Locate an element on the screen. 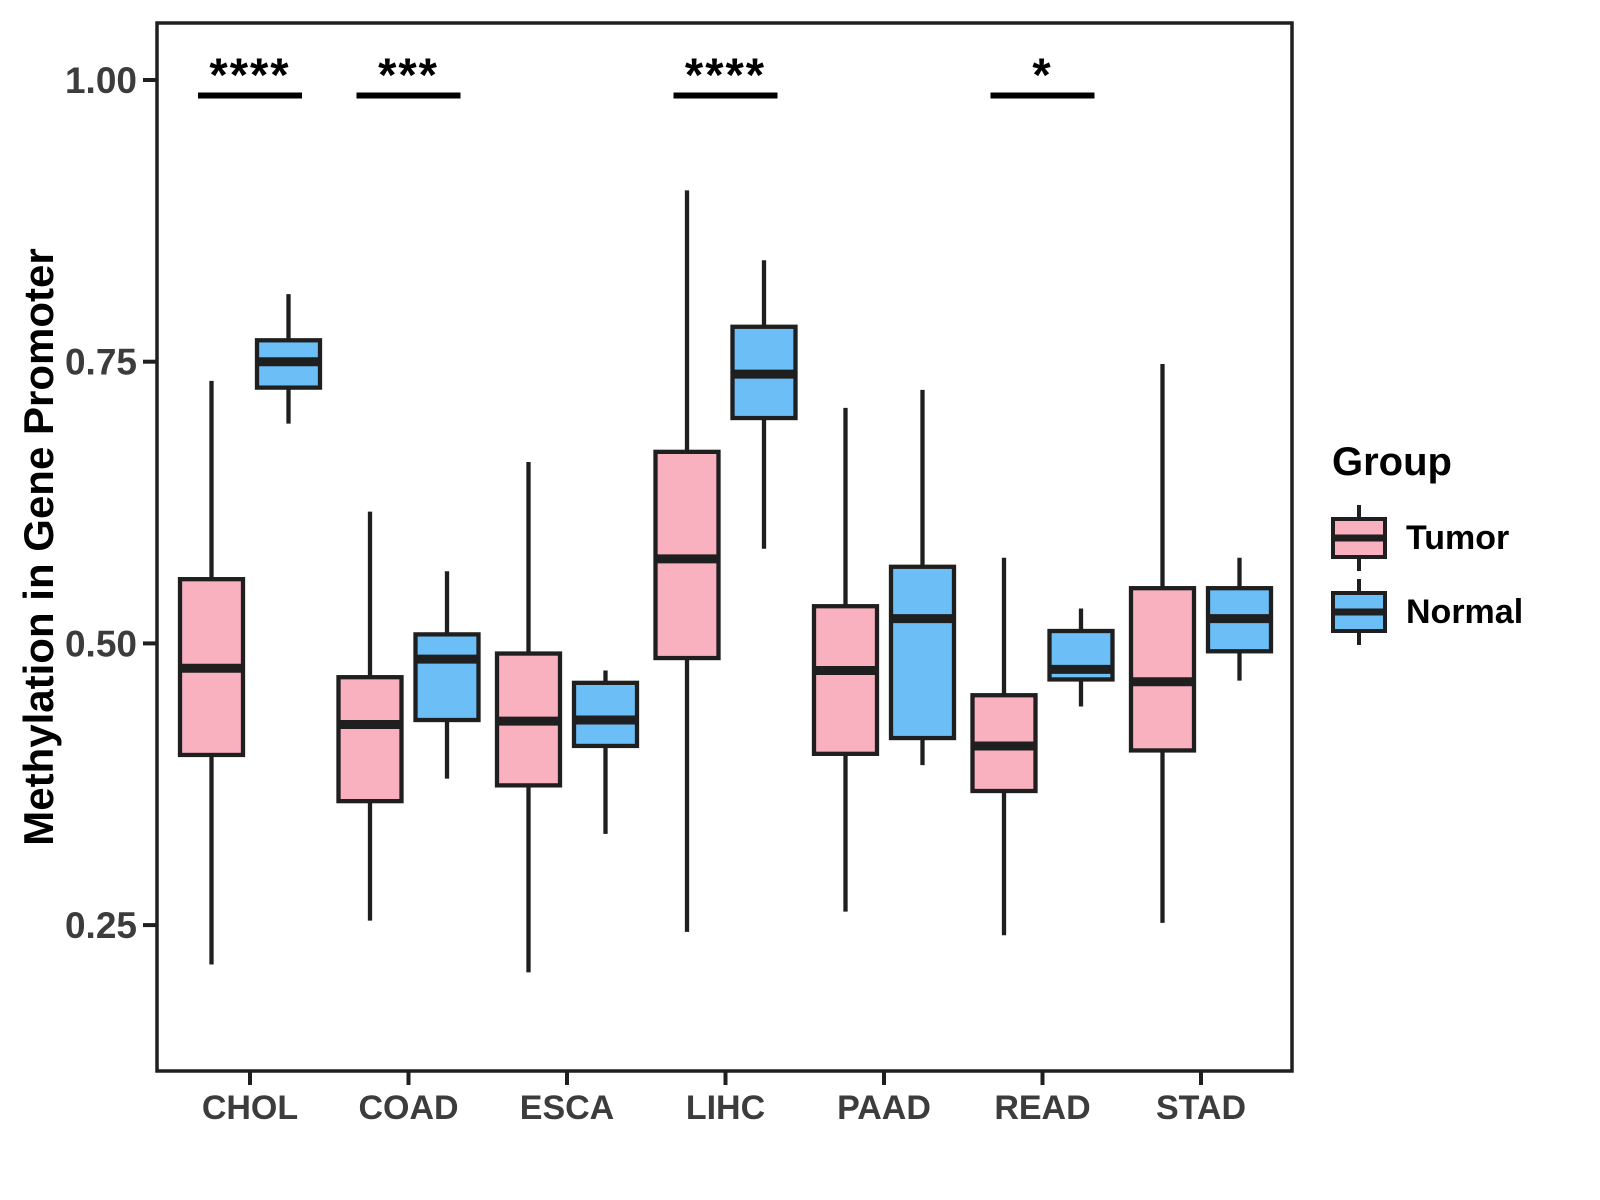 This screenshot has height=1200, width=1600. legend-label-normal: Normal is located at coordinates (1465, 611).